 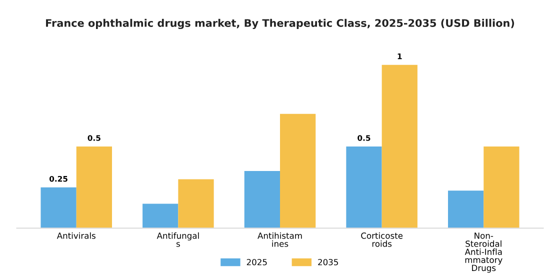 I want to click on x-tick-label: Antifungal s, so click(x=177, y=239).